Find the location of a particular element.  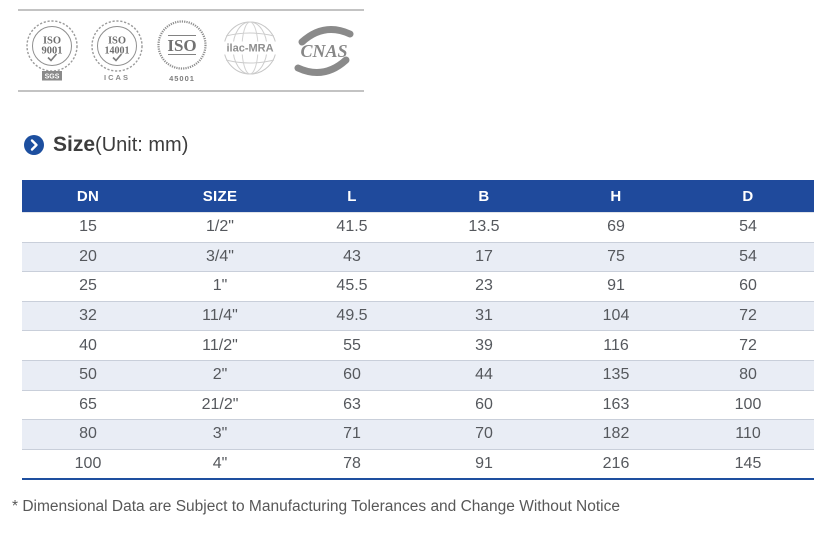

table-row: 20 3/4" 43 17 75 54 is located at coordinates (418, 257).